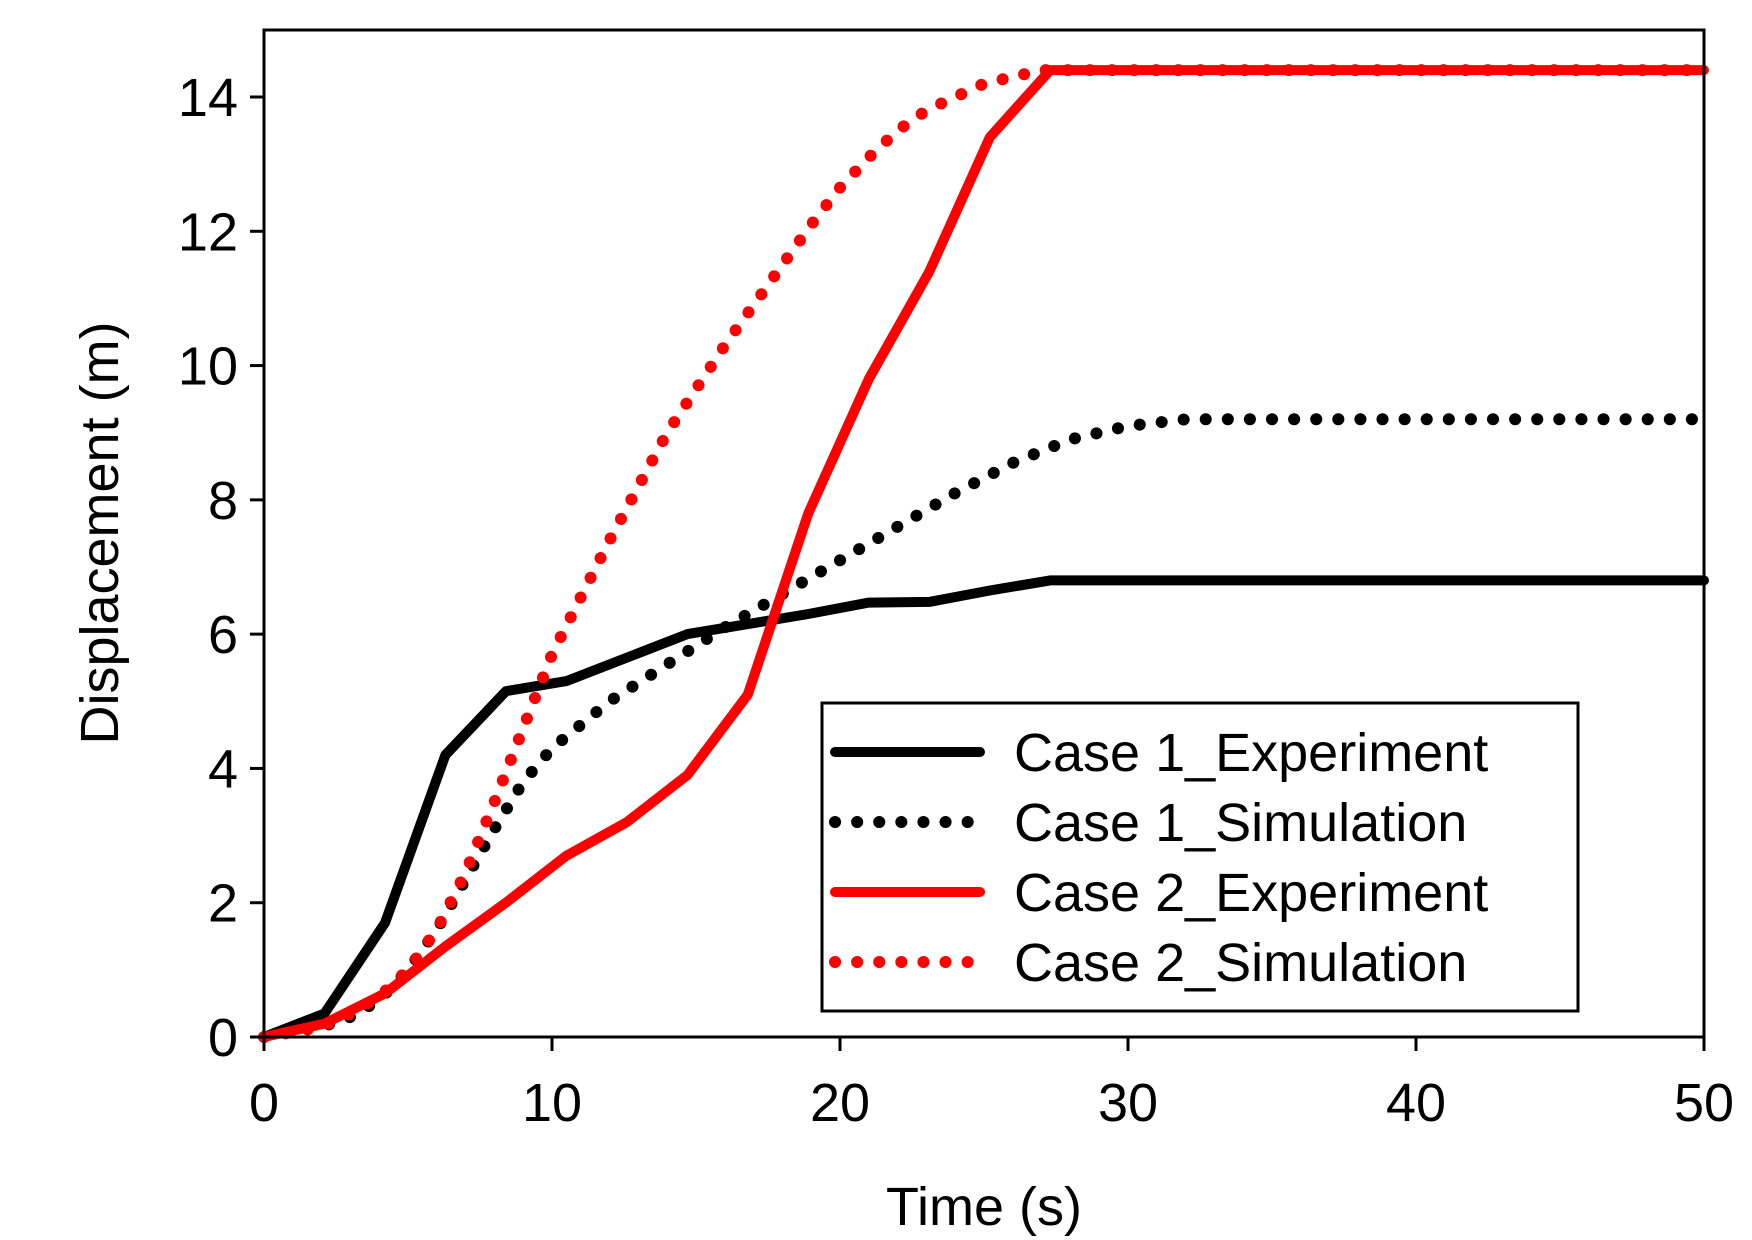 The image size is (1752, 1240). I want to click on y-tick-label: 10, so click(208, 367).